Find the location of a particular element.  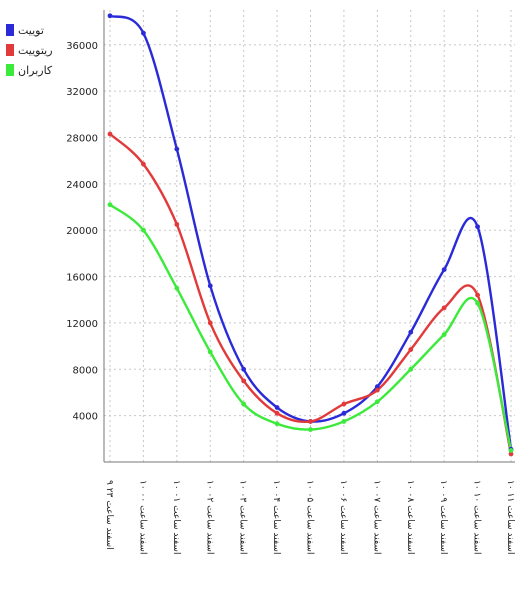

x-tick-label: ۱۰ اسفند ساعت ۱۱ is located at coordinates (510, 517).